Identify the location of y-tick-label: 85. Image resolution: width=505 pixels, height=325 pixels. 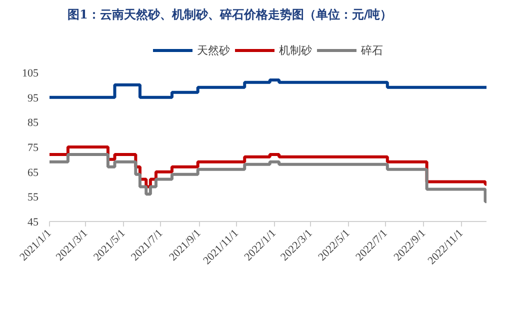
(33, 123).